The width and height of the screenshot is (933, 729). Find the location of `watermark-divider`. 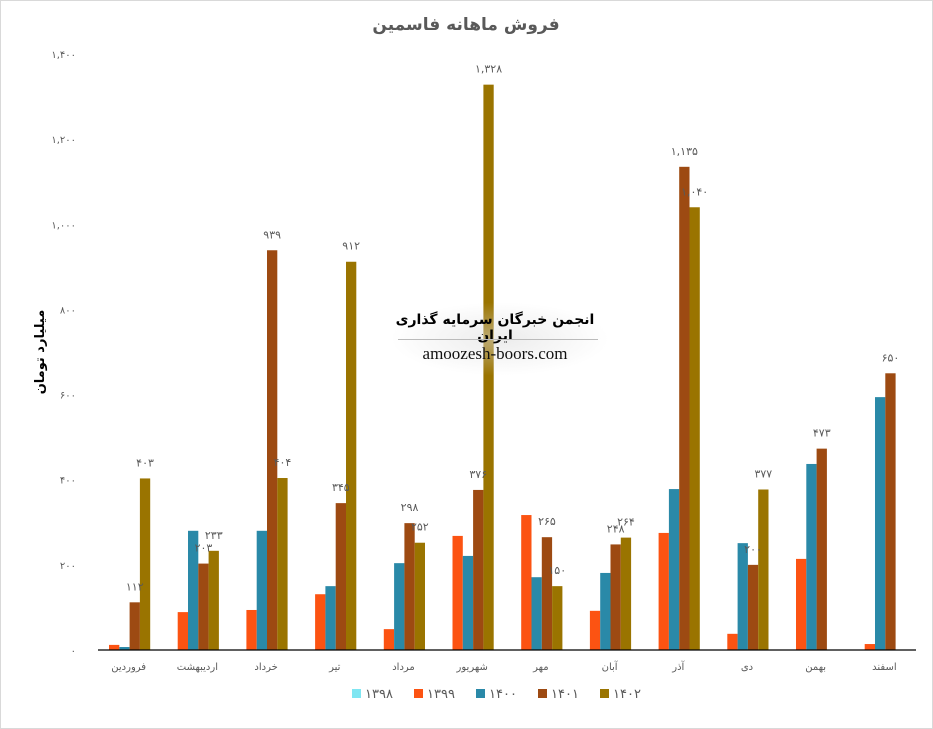

watermark-divider is located at coordinates (498, 339).